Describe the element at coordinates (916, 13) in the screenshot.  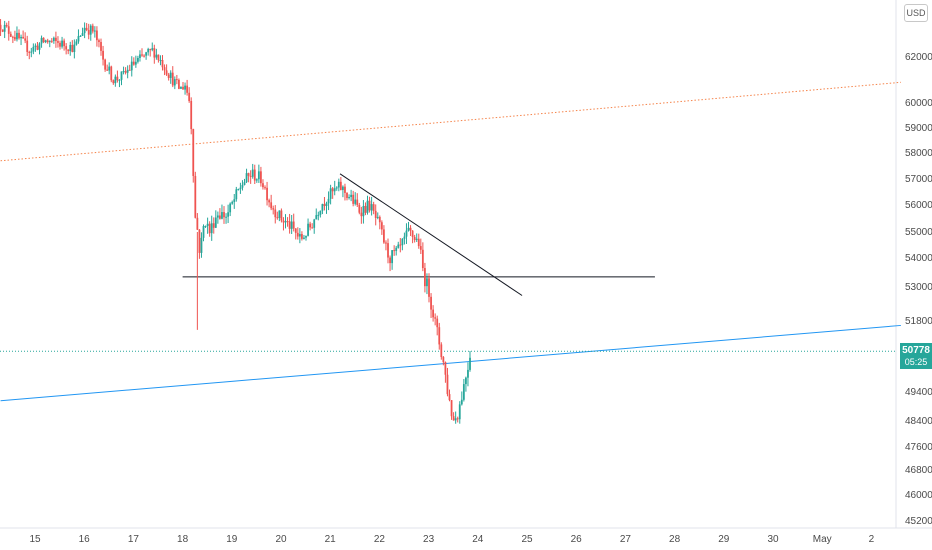
I see `currency-label: USD` at that location.